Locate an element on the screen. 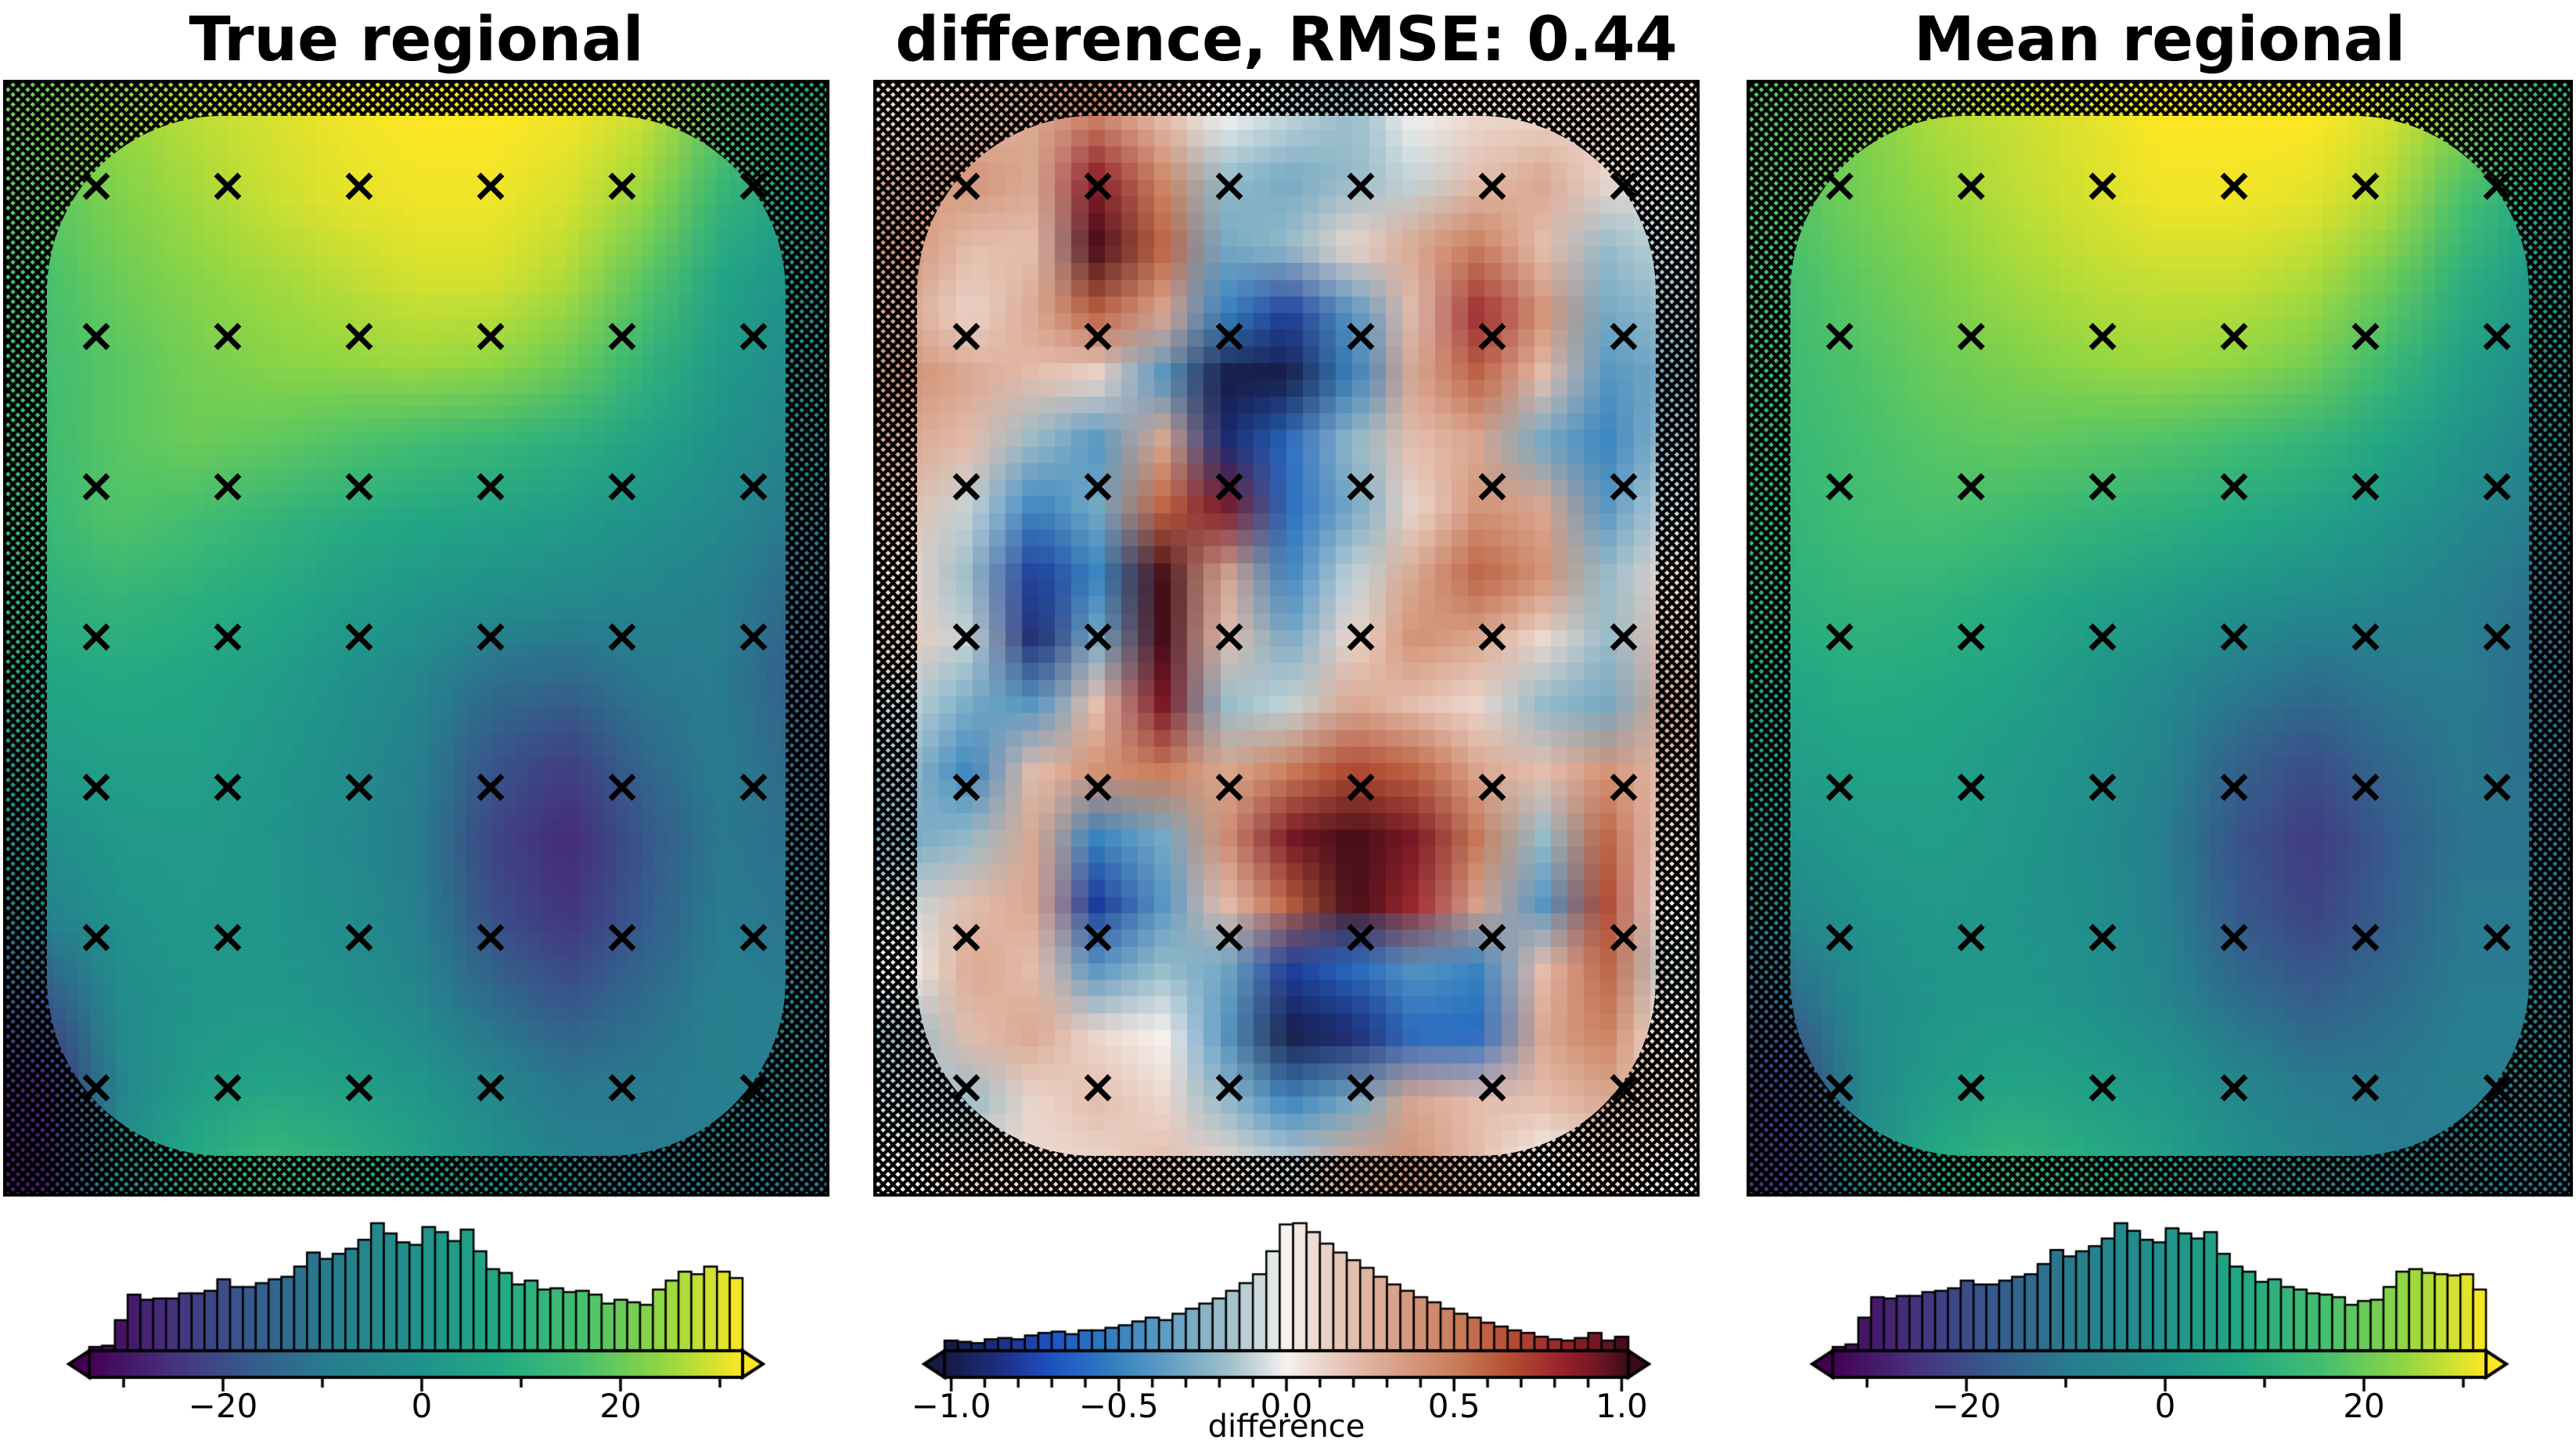  colorbar-tick-label: 0.0 is located at coordinates (1287, 1406).